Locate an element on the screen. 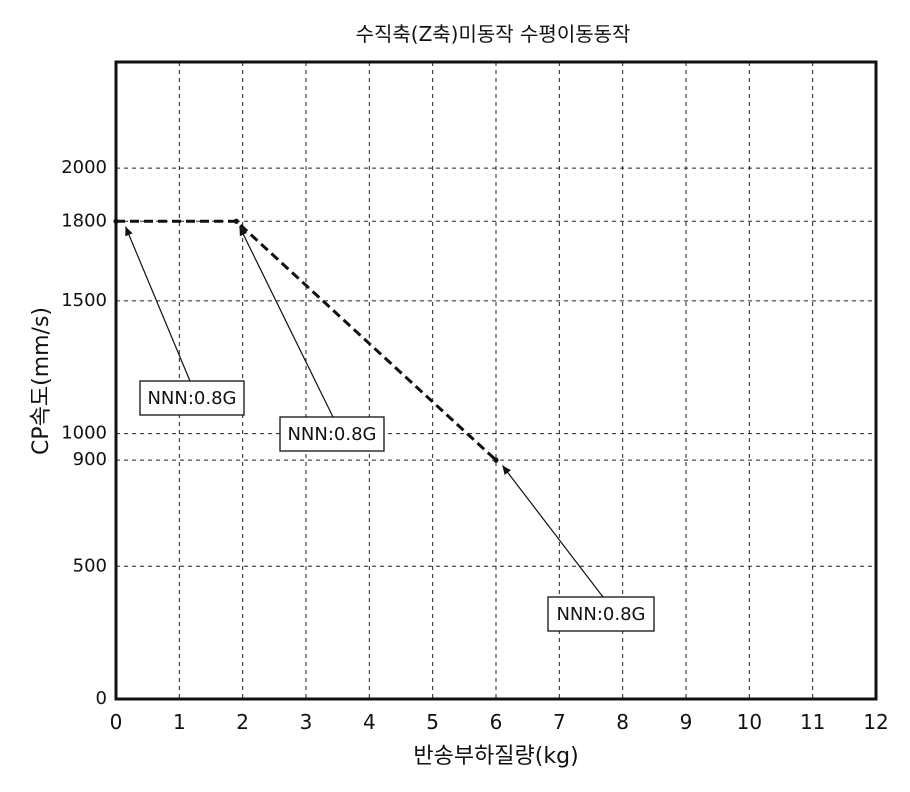 The image size is (910, 792). x-tick-label: 1 is located at coordinates (179, 722).